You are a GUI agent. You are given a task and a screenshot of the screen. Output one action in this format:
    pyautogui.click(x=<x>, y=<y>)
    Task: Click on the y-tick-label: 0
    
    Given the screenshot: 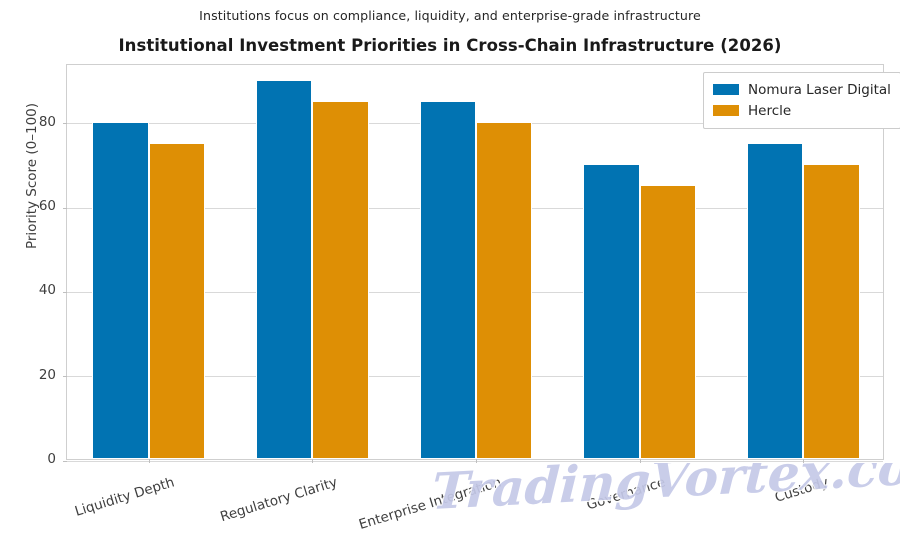 What is the action you would take?
    pyautogui.click(x=51, y=459)
    